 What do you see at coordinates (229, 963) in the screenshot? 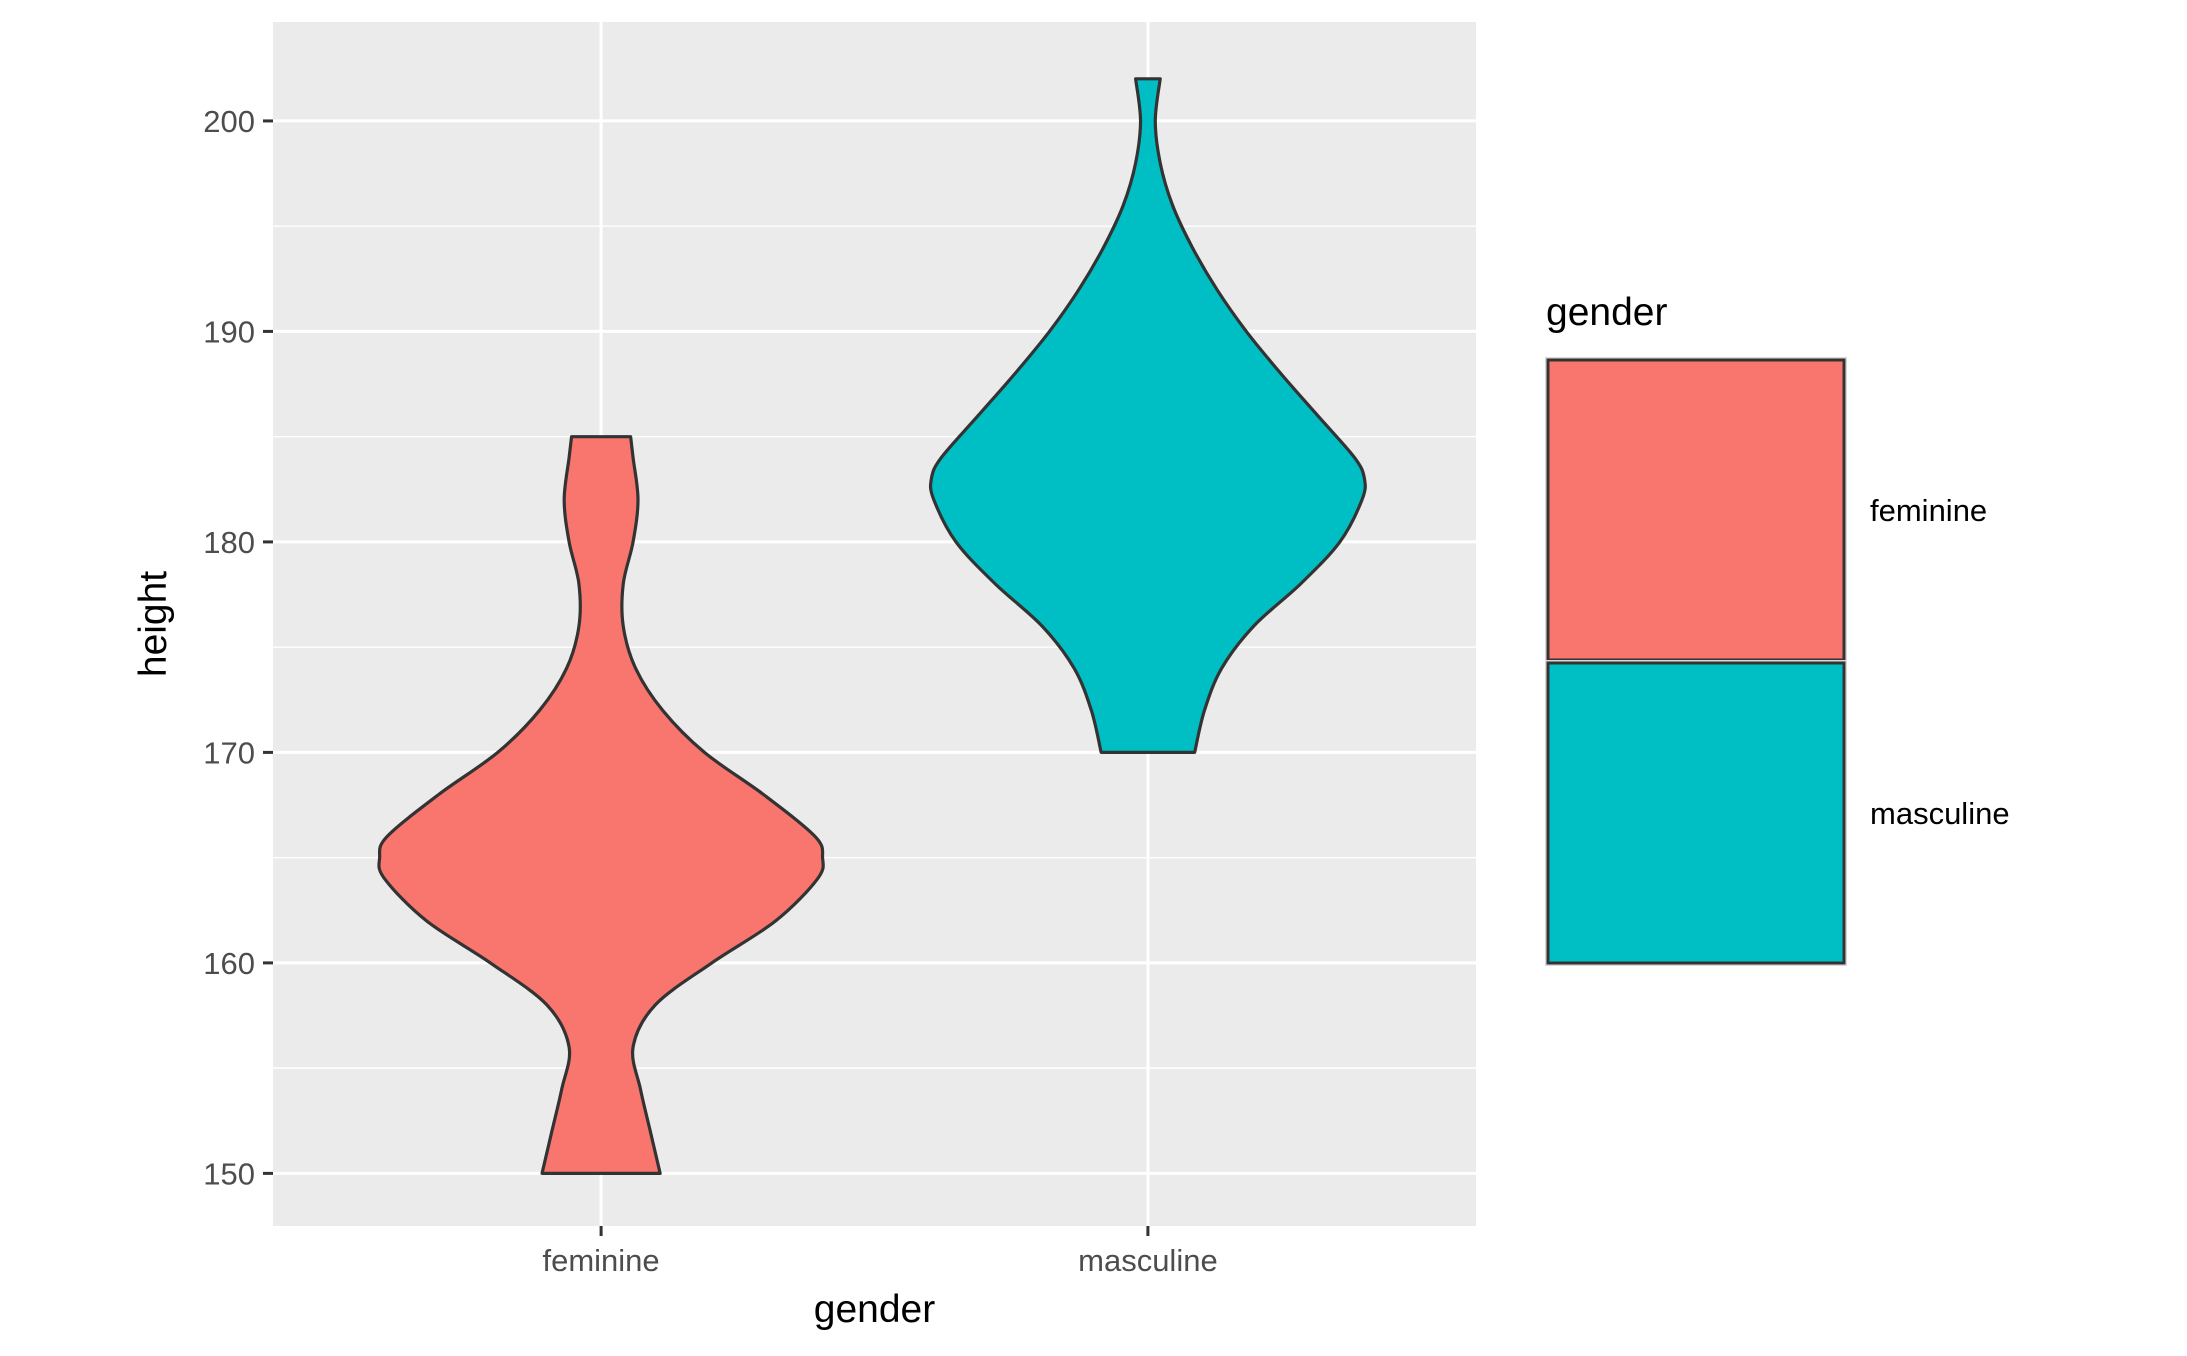
I see `y-tick-label: 160` at bounding box center [229, 963].